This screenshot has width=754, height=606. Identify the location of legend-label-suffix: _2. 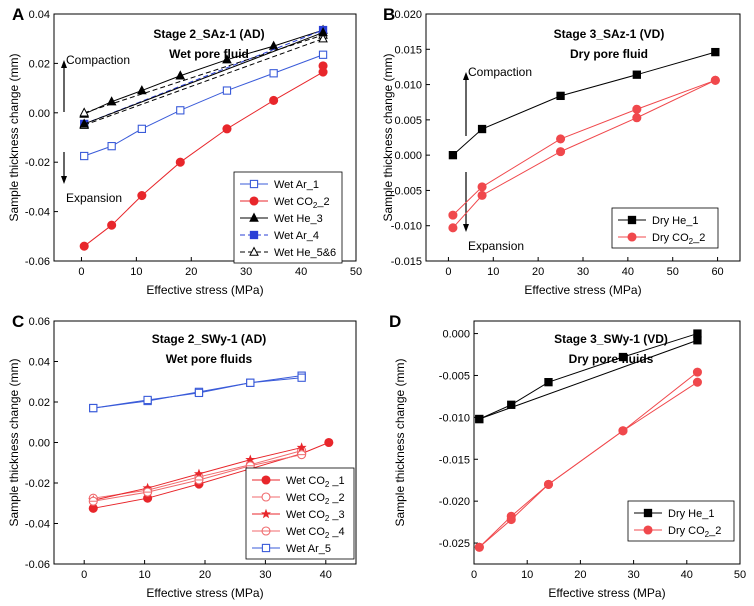
(714, 531).